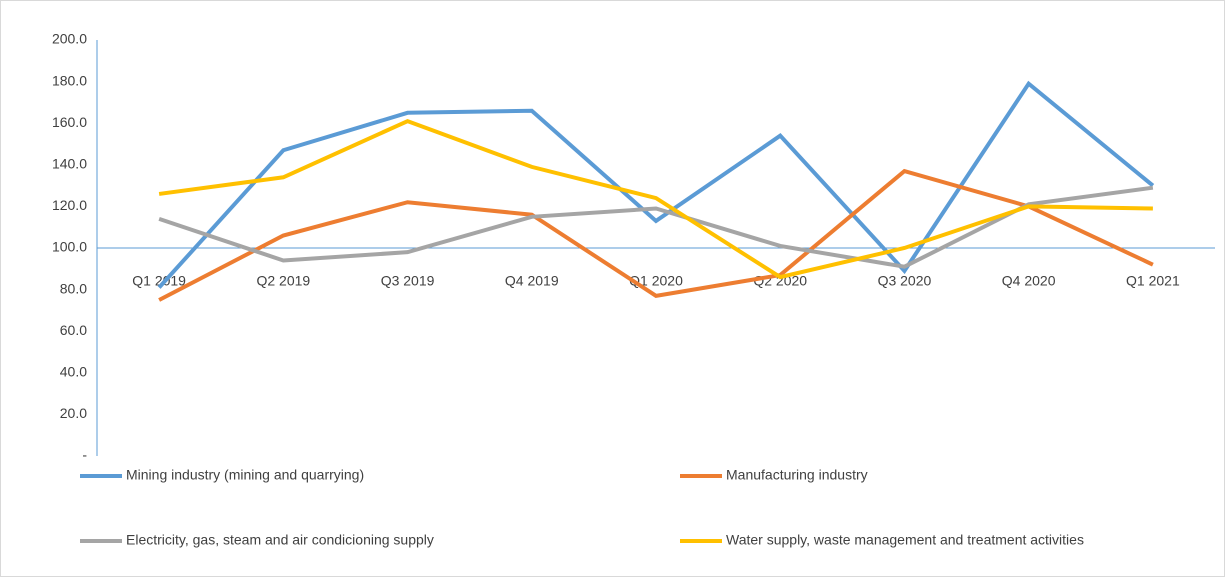 The image size is (1225, 577). Describe the element at coordinates (73, 372) in the screenshot. I see `y-tick-label: 40.0` at that location.